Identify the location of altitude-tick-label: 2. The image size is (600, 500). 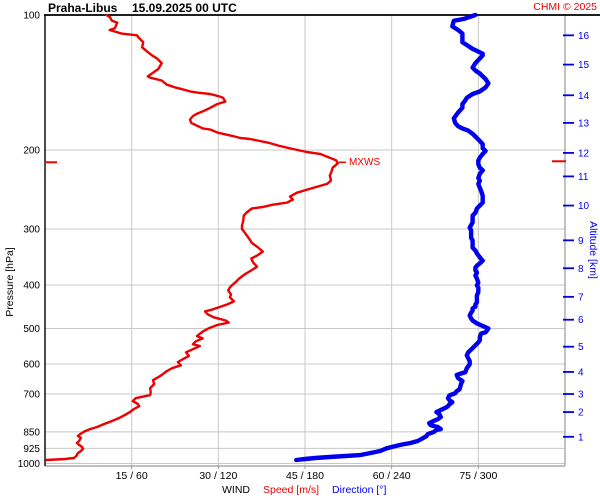
(581, 413).